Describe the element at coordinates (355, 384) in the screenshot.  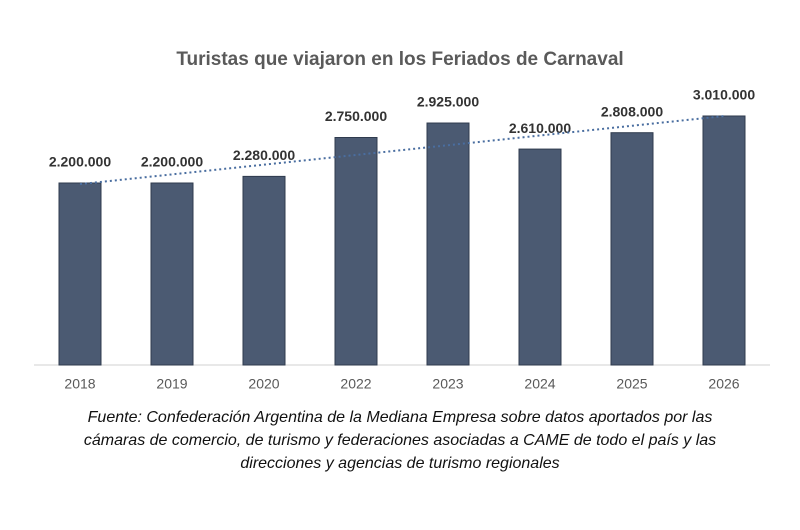
I see `x-tick-label: 2022` at that location.